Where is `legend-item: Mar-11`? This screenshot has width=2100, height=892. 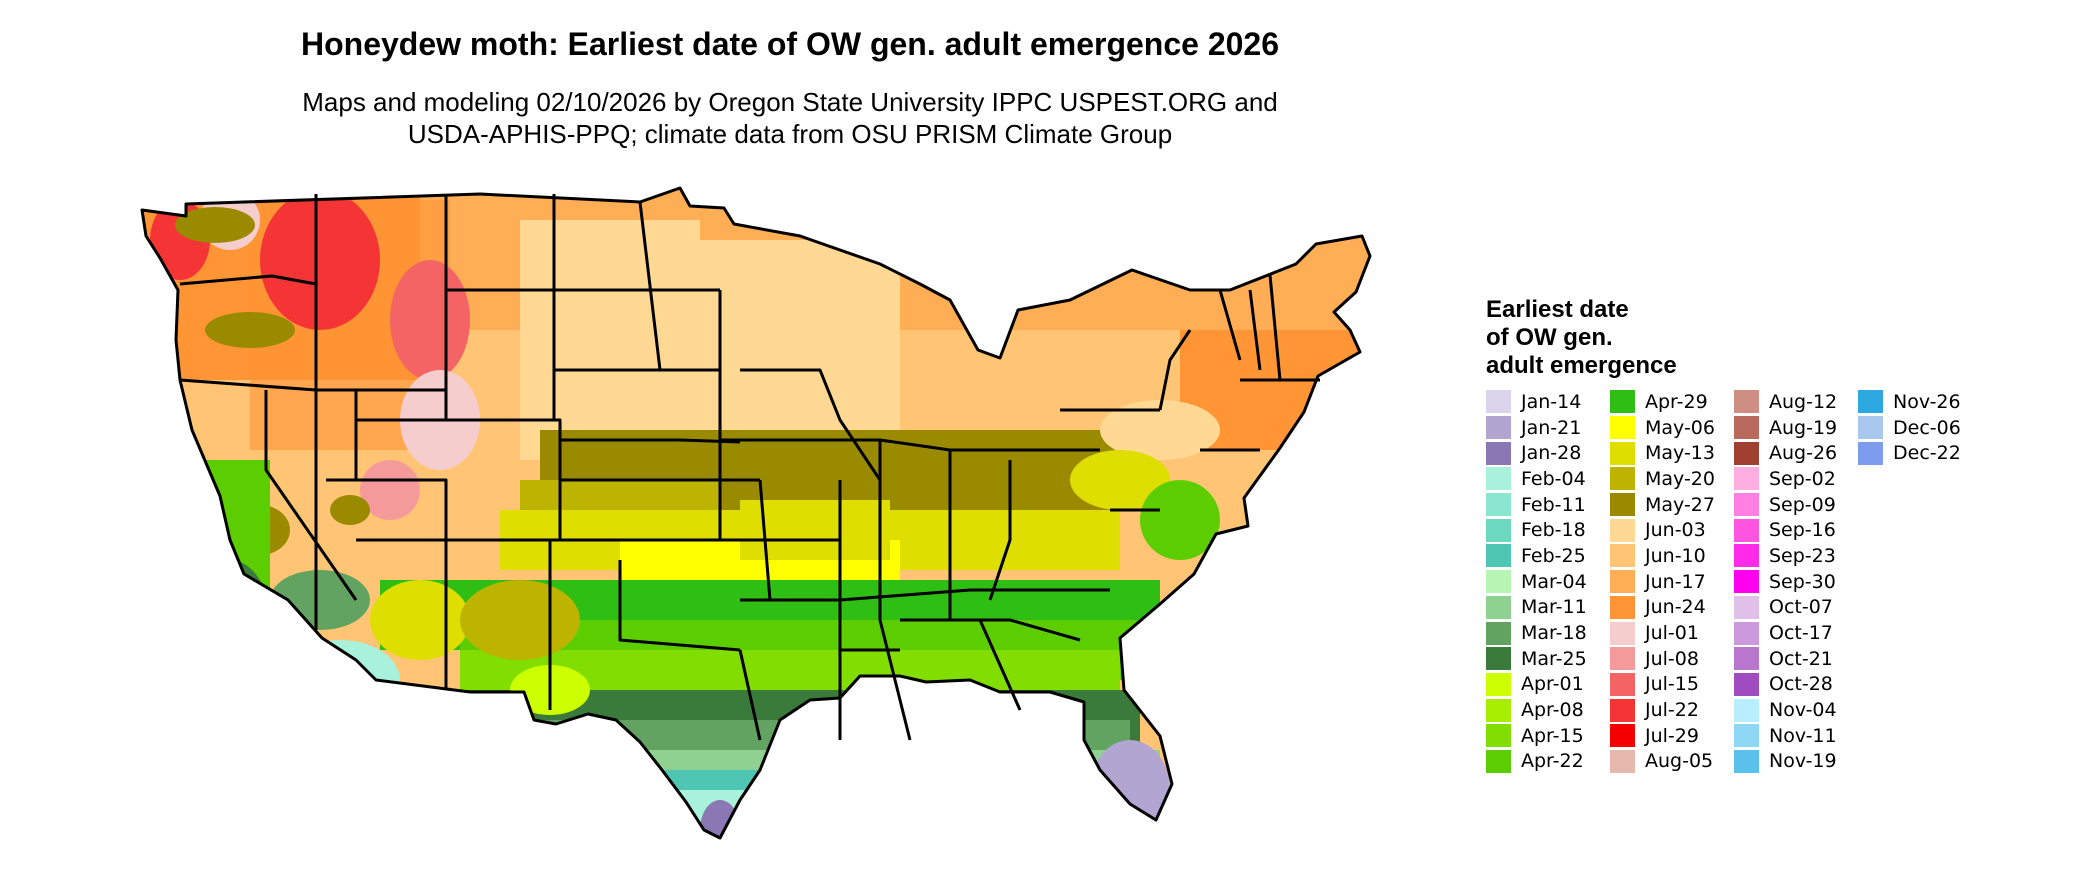 legend-item: Mar-11 is located at coordinates (1548, 608).